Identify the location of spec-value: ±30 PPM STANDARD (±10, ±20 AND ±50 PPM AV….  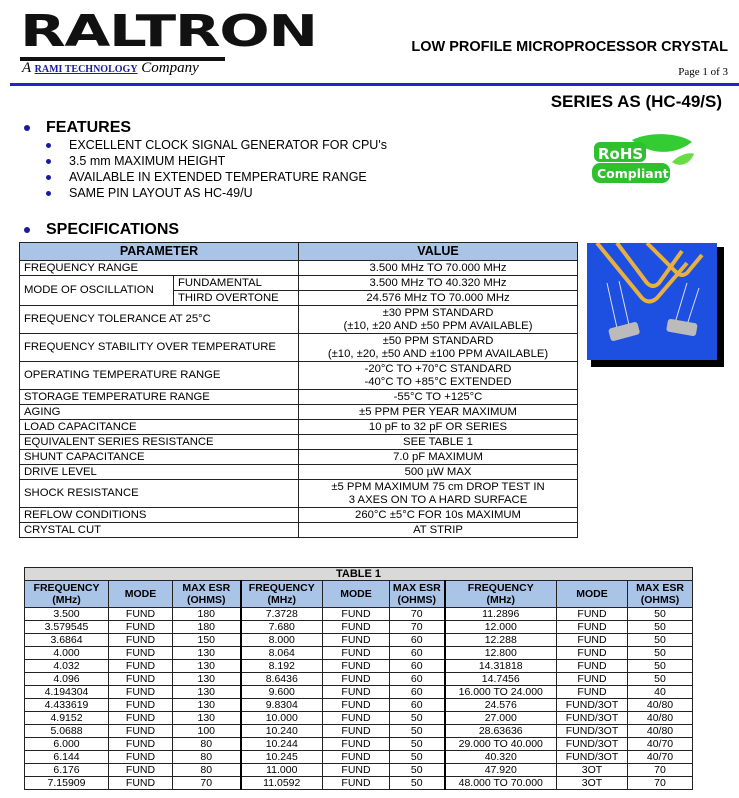
(438, 319).